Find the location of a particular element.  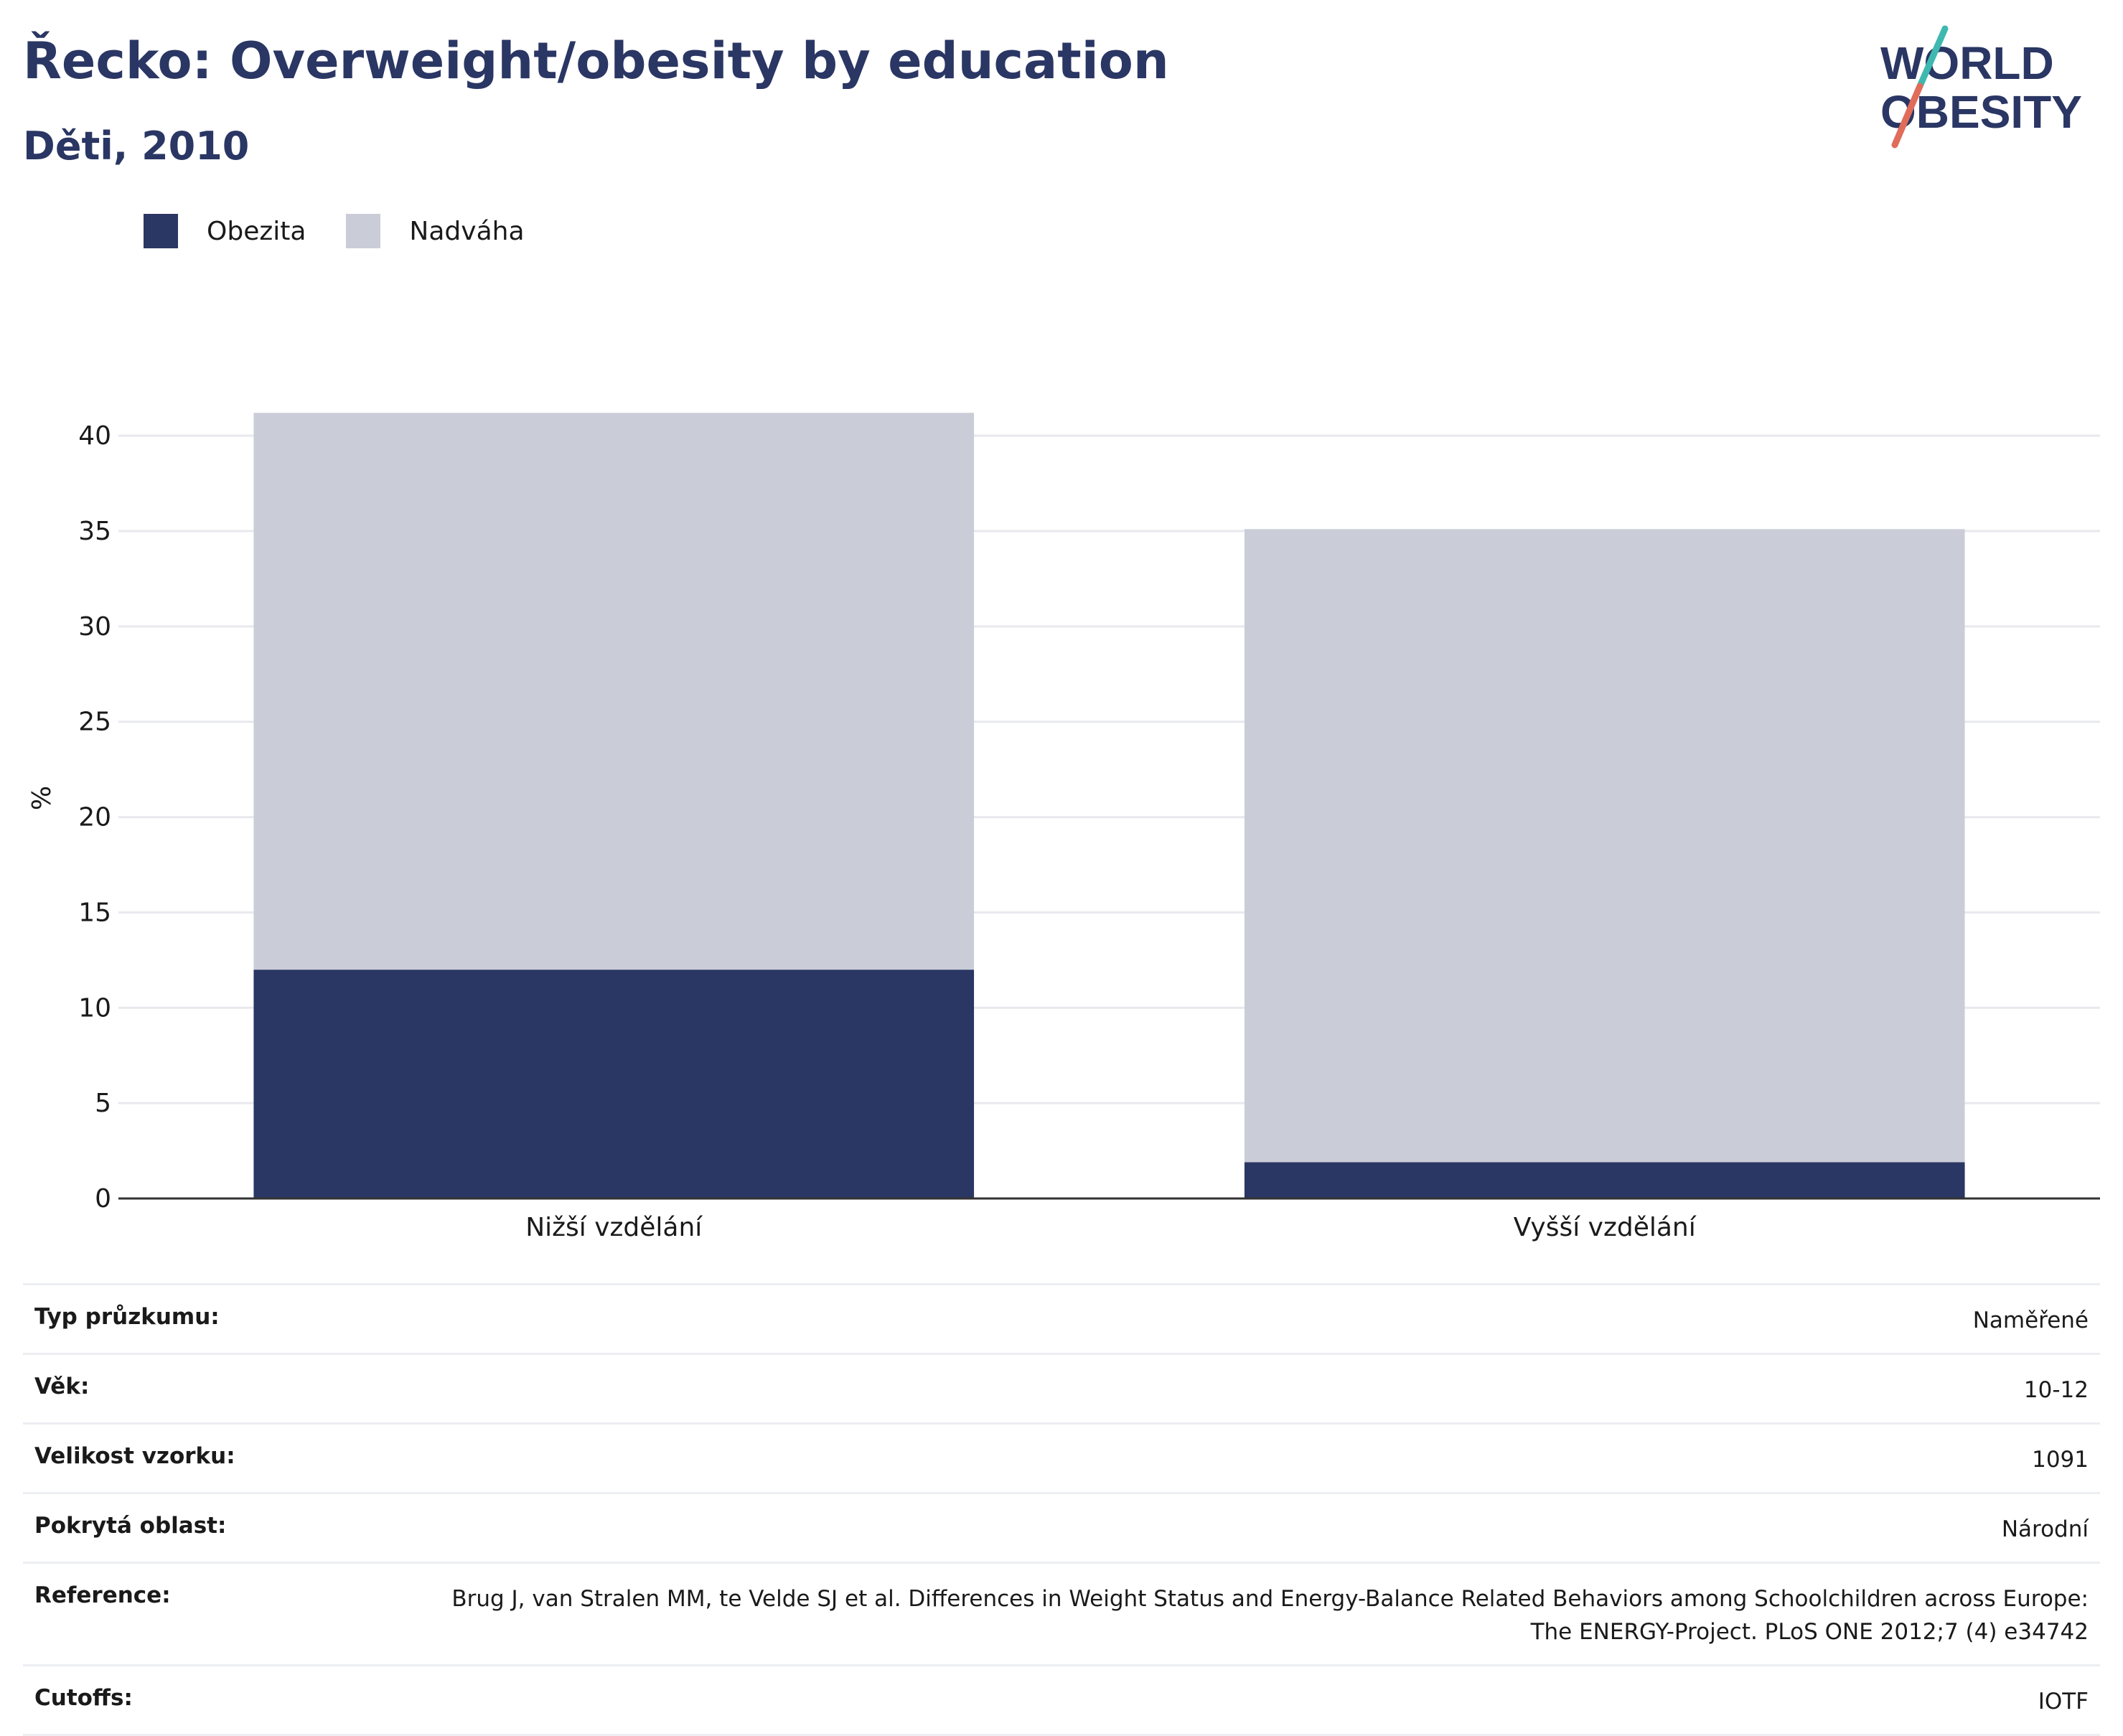

y-tick-label: 10 is located at coordinates (94, 1008).